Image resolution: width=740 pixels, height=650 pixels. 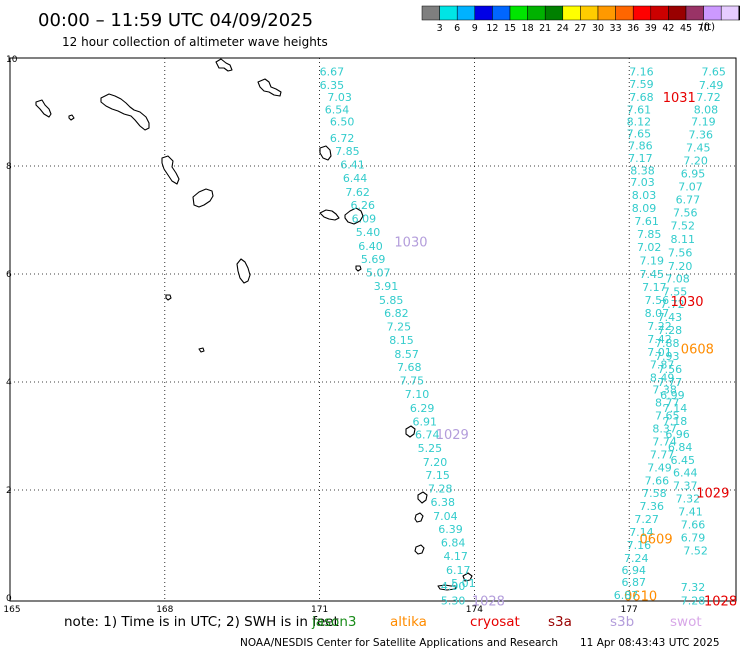 What do you see at coordinates (644, 208) in the screenshot?
I see `wave-height-label: 8.09` at bounding box center [644, 208].